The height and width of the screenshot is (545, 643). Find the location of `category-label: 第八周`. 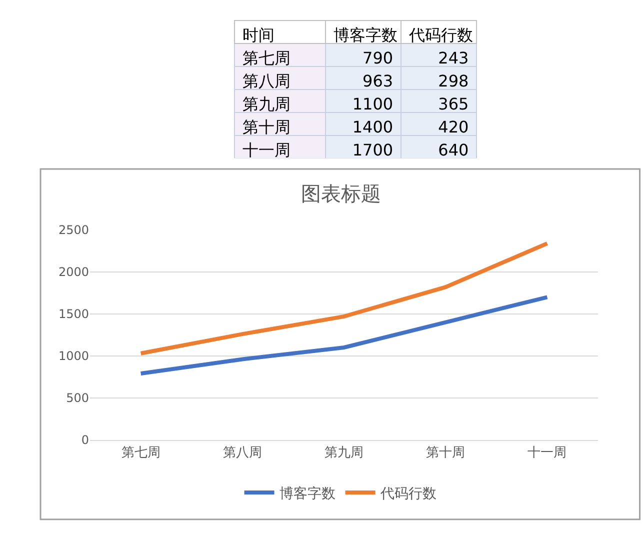

category-label: 第八周 is located at coordinates (266, 80).